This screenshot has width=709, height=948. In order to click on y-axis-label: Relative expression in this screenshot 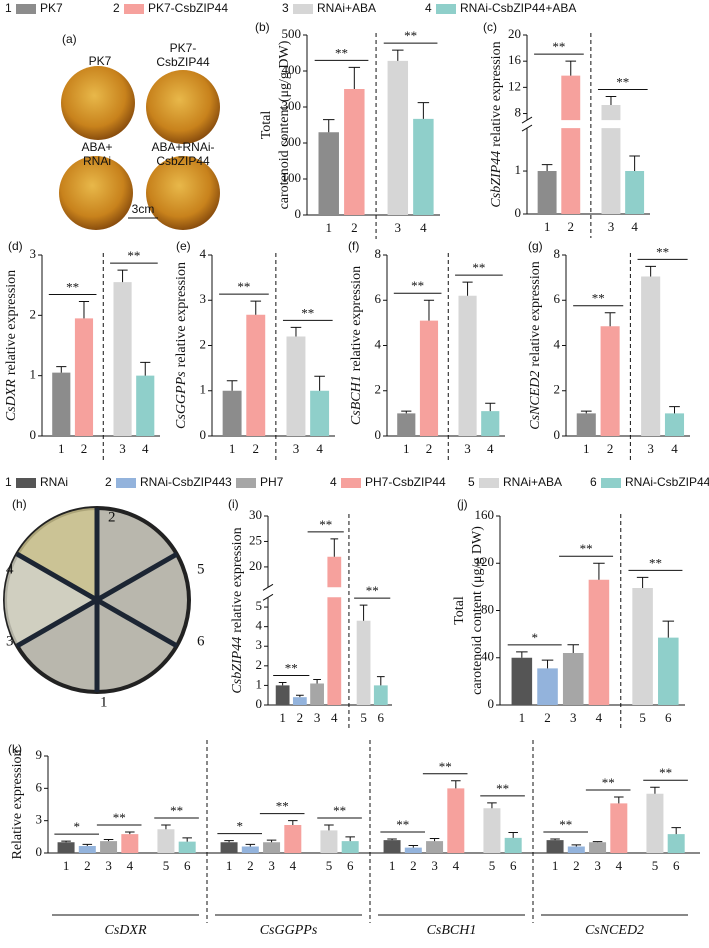, I will do `click(17, 804)`.